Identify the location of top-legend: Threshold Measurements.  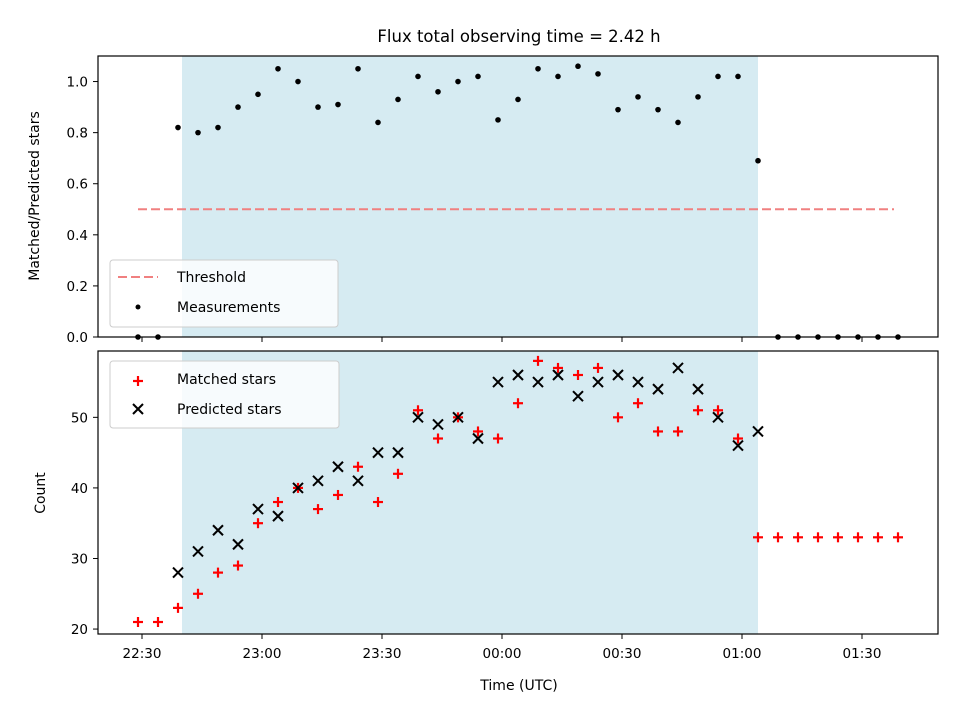
(224, 293).